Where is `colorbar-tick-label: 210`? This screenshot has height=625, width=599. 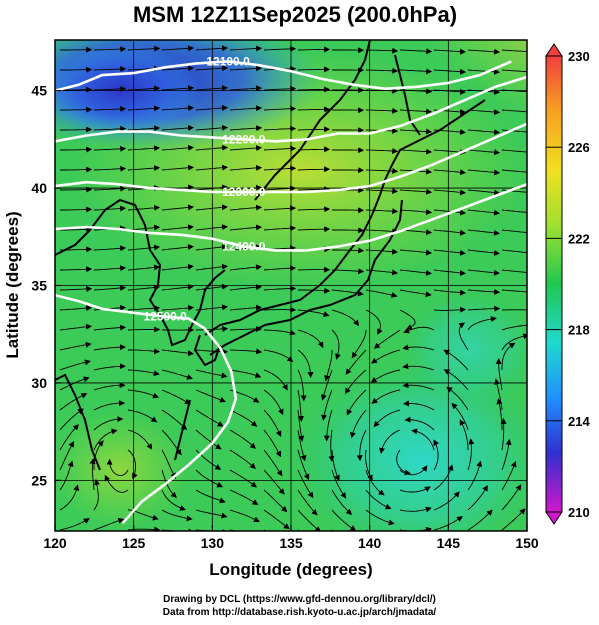 colorbar-tick-label: 210 is located at coordinates (579, 512).